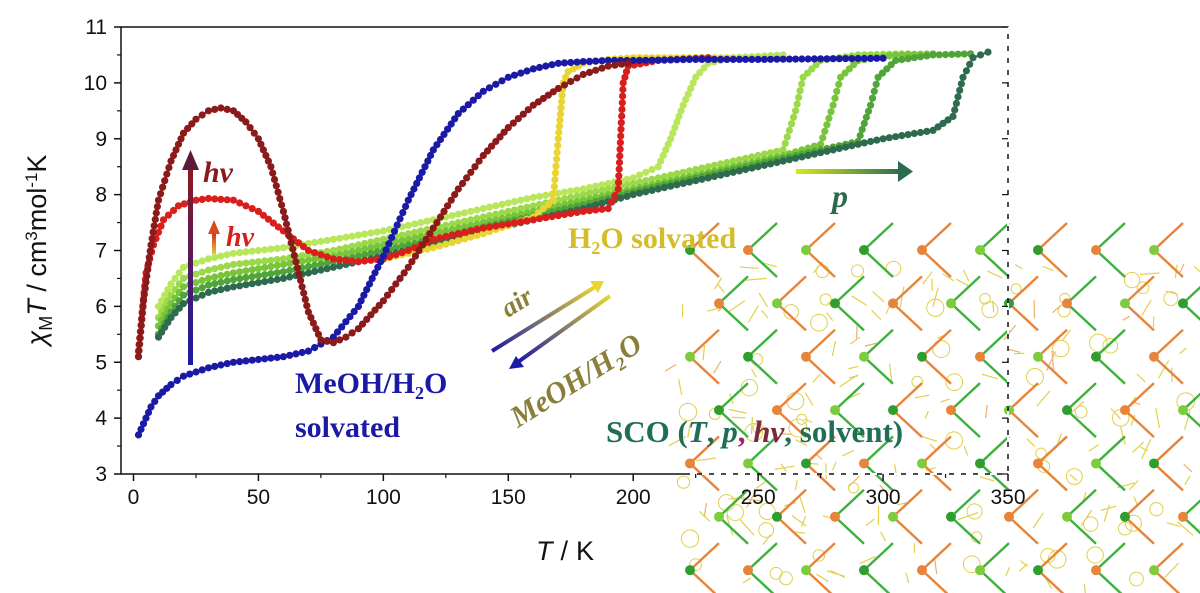 Image resolution: width=1200 pixels, height=593 pixels. Describe the element at coordinates (96, 27) in the screenshot. I see `y-tick-label: 11` at that location.